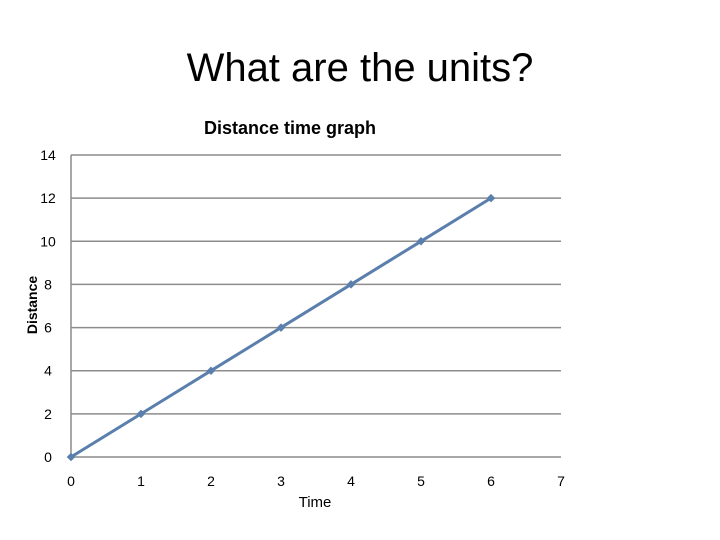 Image resolution: width=720 pixels, height=540 pixels. I want to click on x-tick-label: 2, so click(211, 481).